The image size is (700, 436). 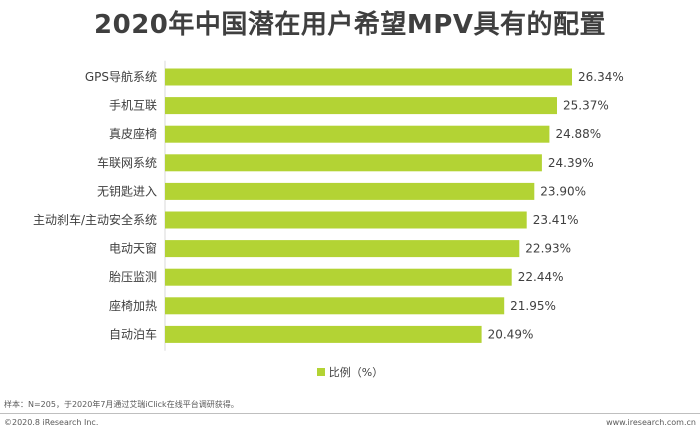 What do you see at coordinates (133, 305) in the screenshot?
I see `category-label: 座椅加热` at bounding box center [133, 305].